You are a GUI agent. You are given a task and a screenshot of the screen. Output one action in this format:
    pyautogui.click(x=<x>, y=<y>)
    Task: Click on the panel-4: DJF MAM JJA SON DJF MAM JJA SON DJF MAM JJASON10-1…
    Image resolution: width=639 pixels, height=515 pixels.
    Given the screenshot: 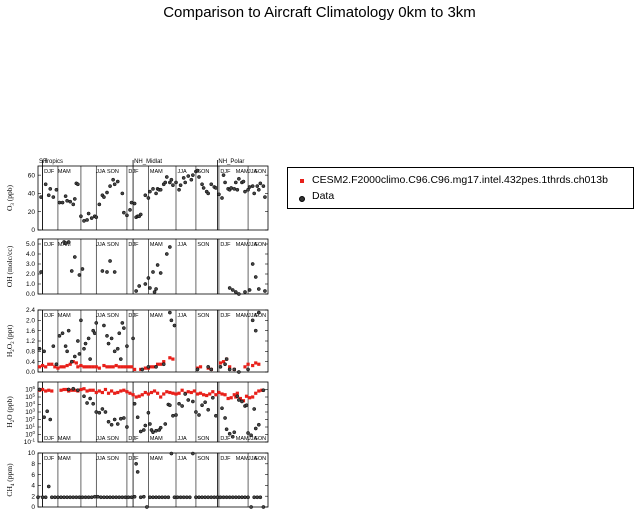 What is the action you would take?
    pyautogui.click(x=137, y=414)
    